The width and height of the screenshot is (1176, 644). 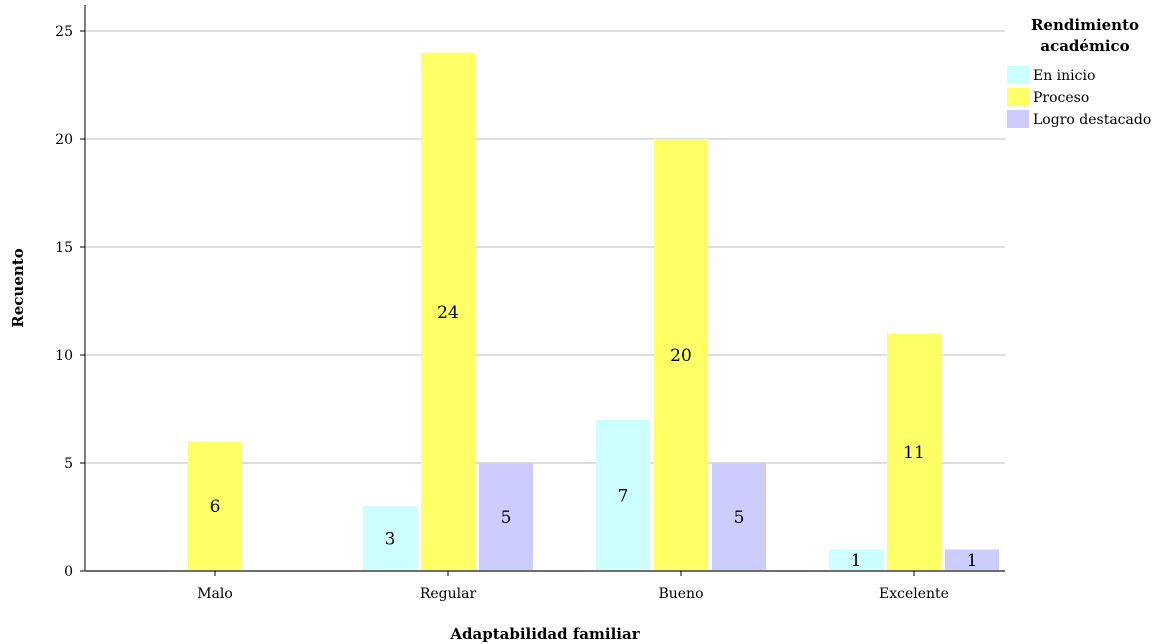 I want to click on bar-value-label: 6, so click(x=215, y=507).